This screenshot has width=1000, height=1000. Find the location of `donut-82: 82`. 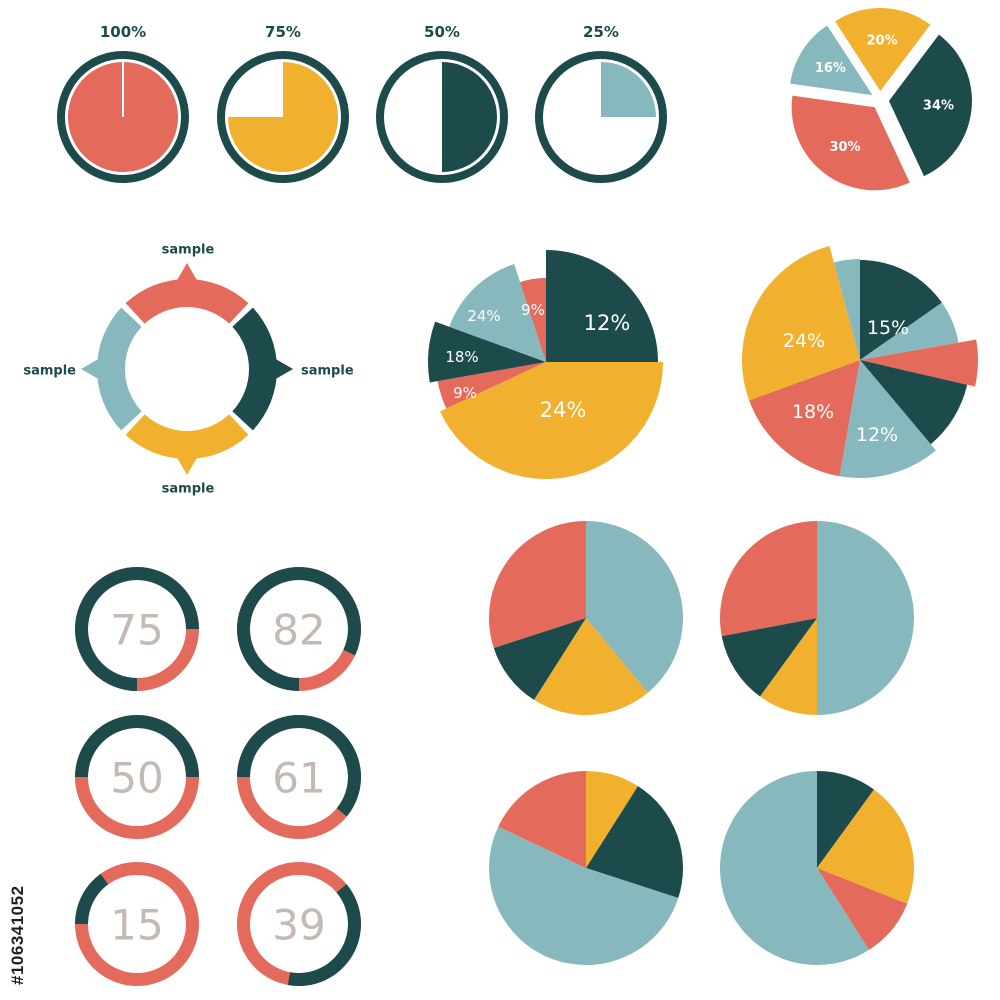

donut-82: 82 is located at coordinates (298, 629).